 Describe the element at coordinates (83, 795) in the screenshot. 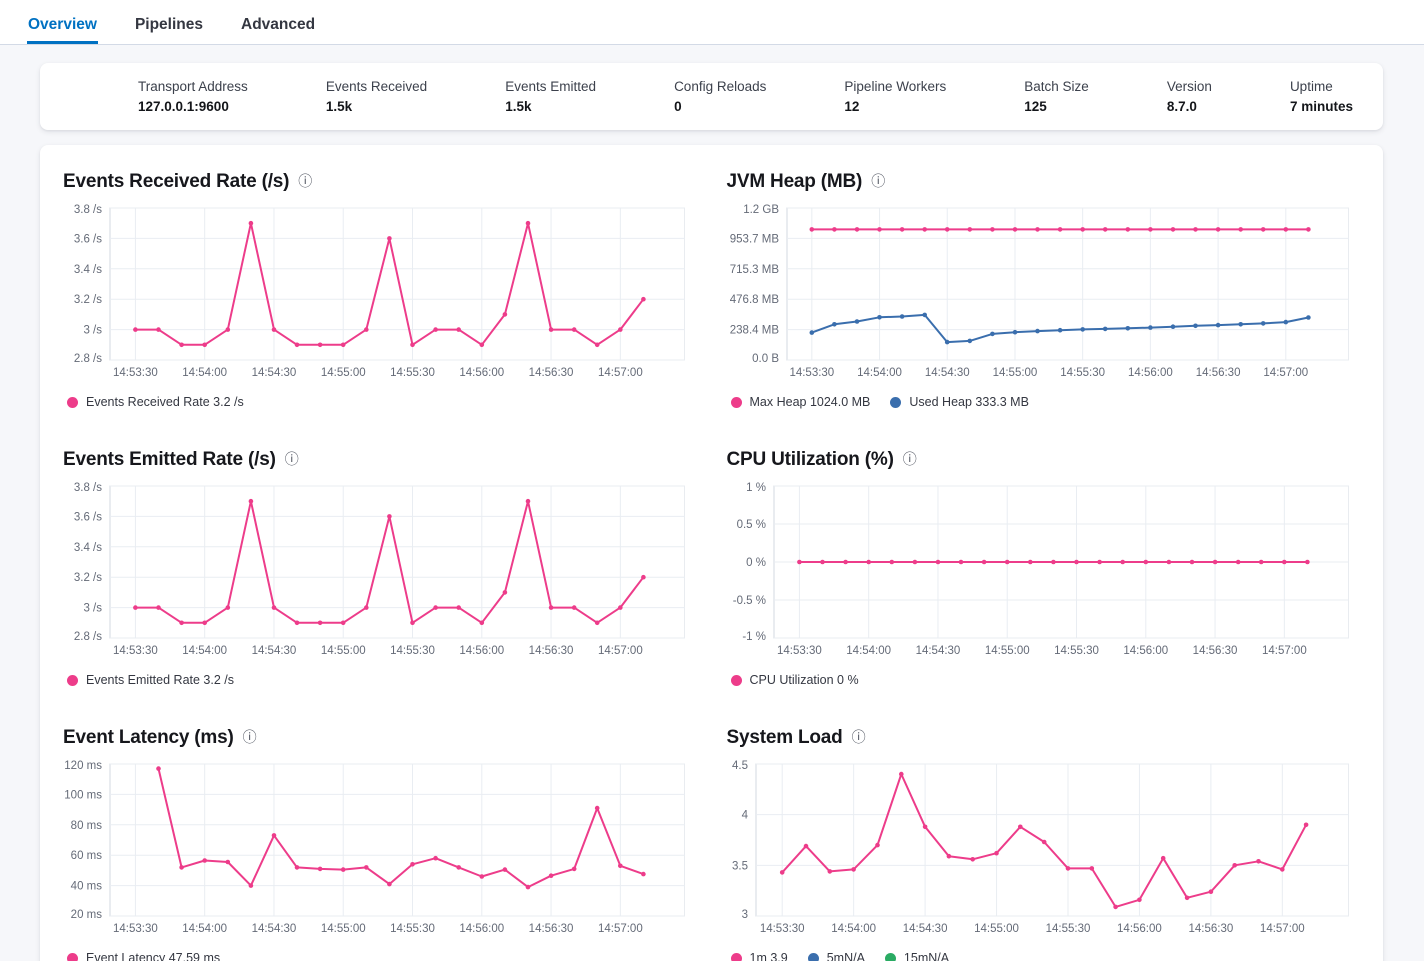

I see `svg-text: 100 ms` at that location.